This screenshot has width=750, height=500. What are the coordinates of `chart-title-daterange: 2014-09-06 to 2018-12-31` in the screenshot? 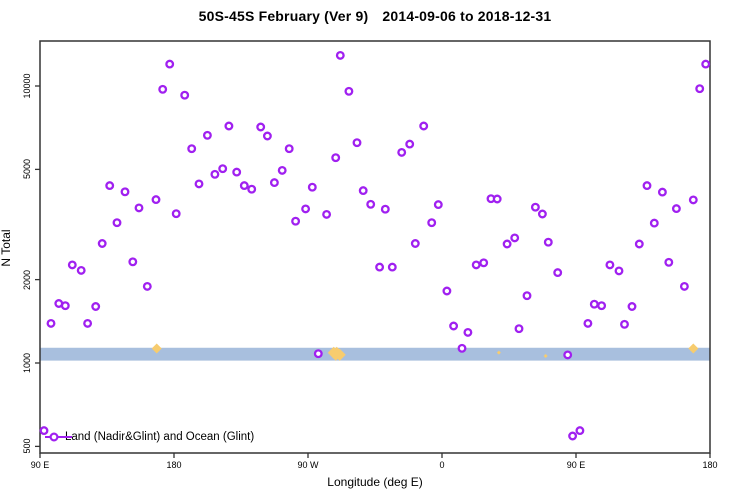 It's located at (467, 16).